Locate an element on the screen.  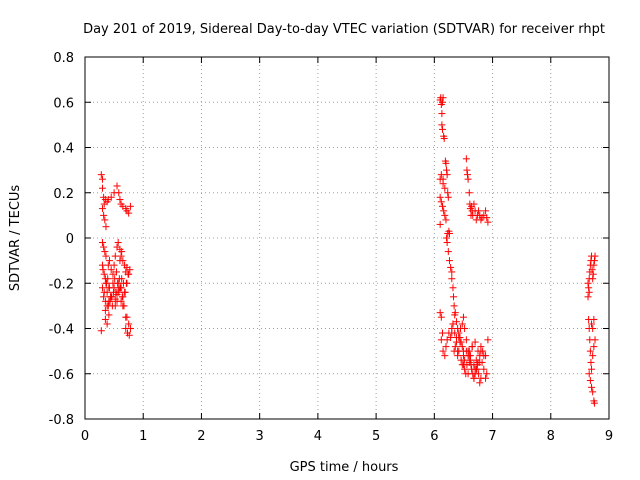
y-tick-label: 0.2 is located at coordinates (63, 194).